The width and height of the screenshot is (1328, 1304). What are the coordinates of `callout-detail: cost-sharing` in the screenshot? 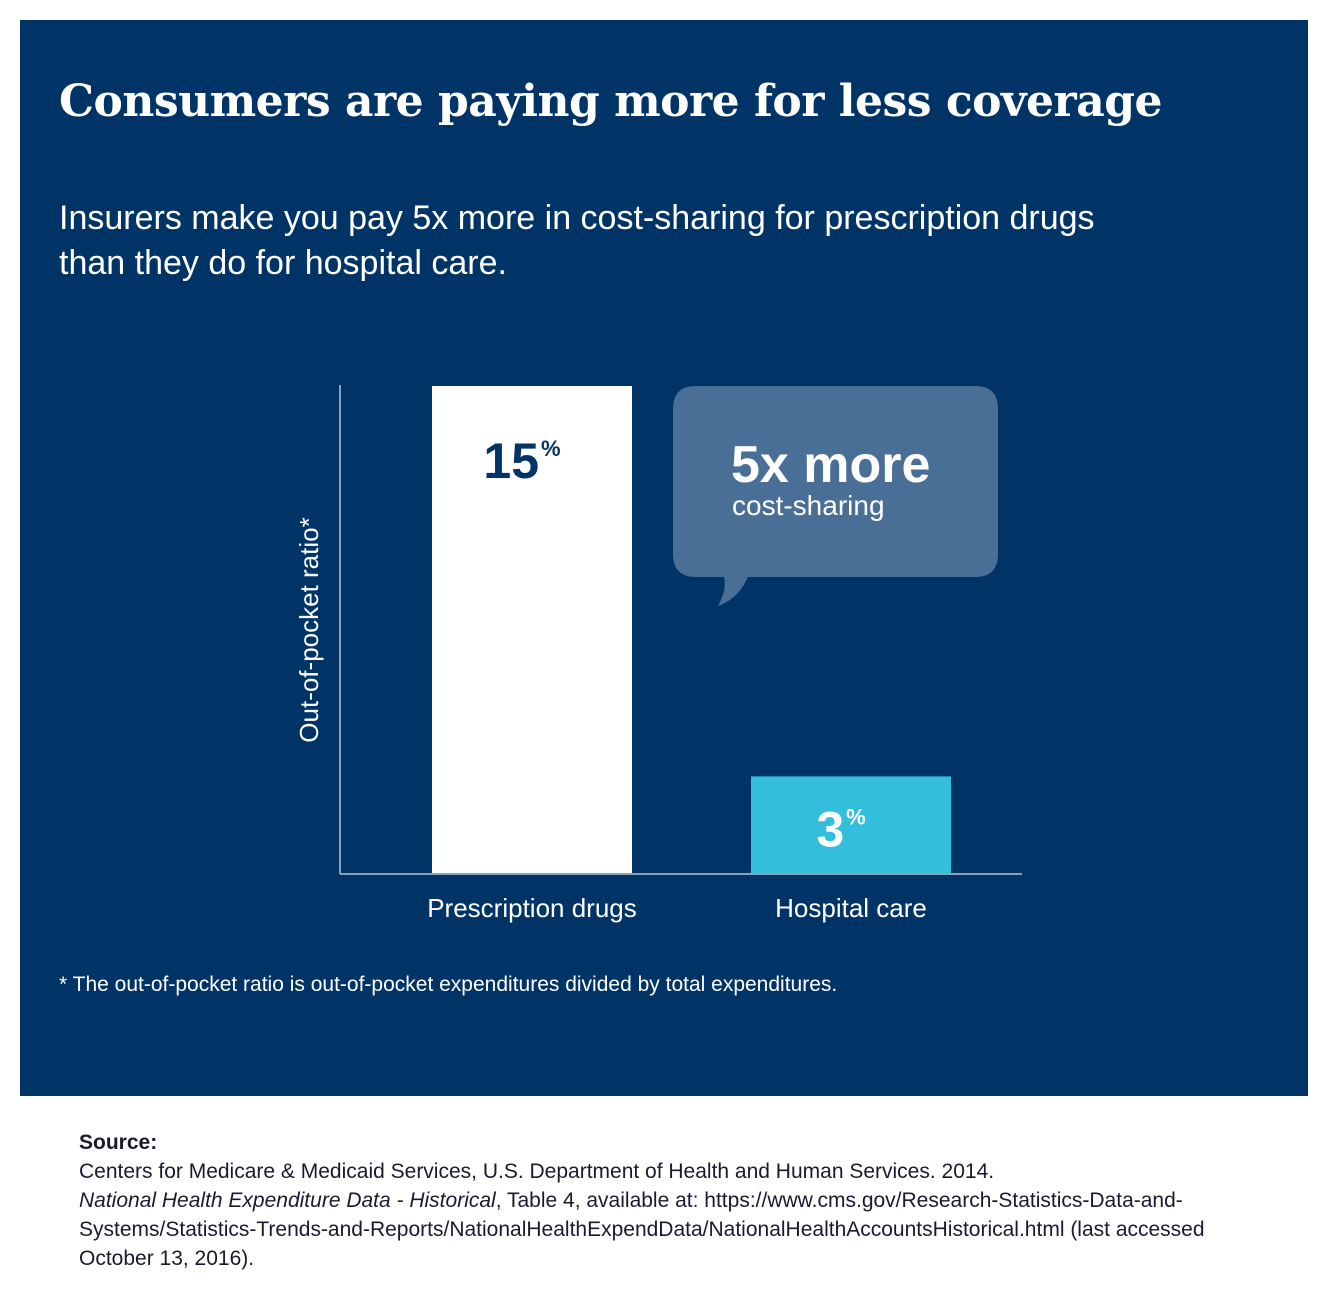 It's located at (808, 505).